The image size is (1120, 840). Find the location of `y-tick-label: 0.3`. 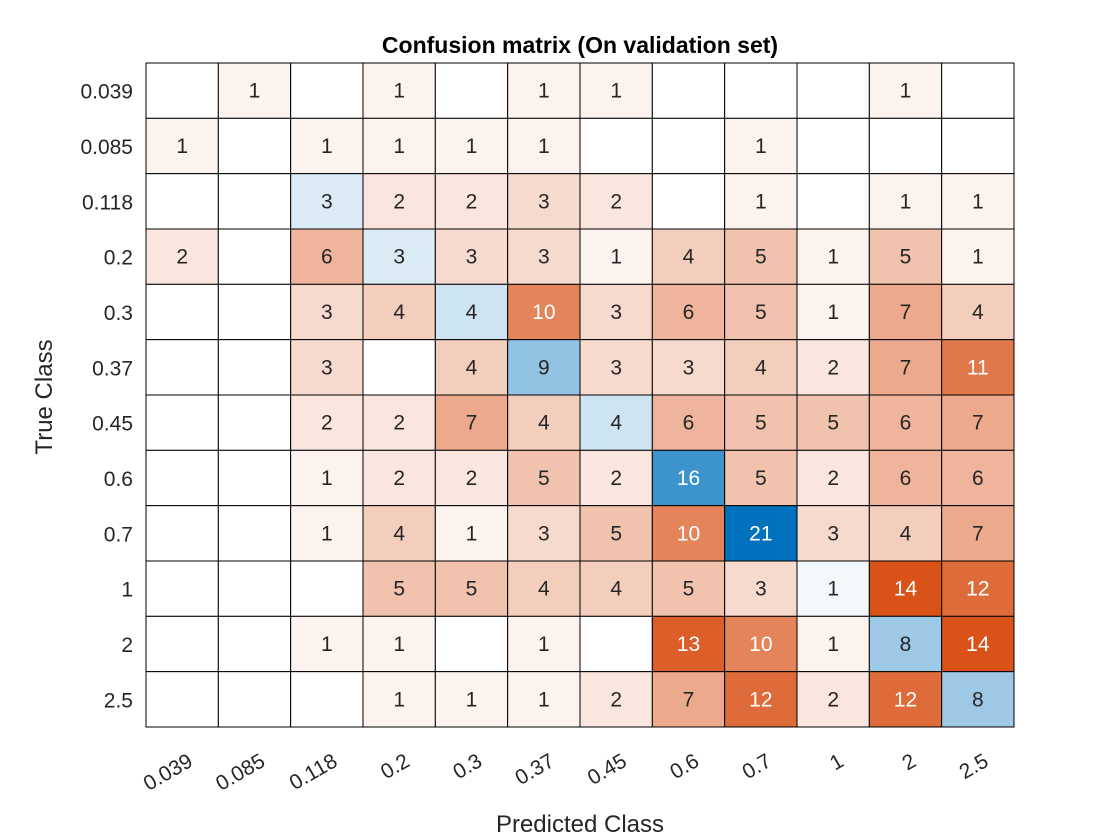

y-tick-label: 0.3 is located at coordinates (118, 313).